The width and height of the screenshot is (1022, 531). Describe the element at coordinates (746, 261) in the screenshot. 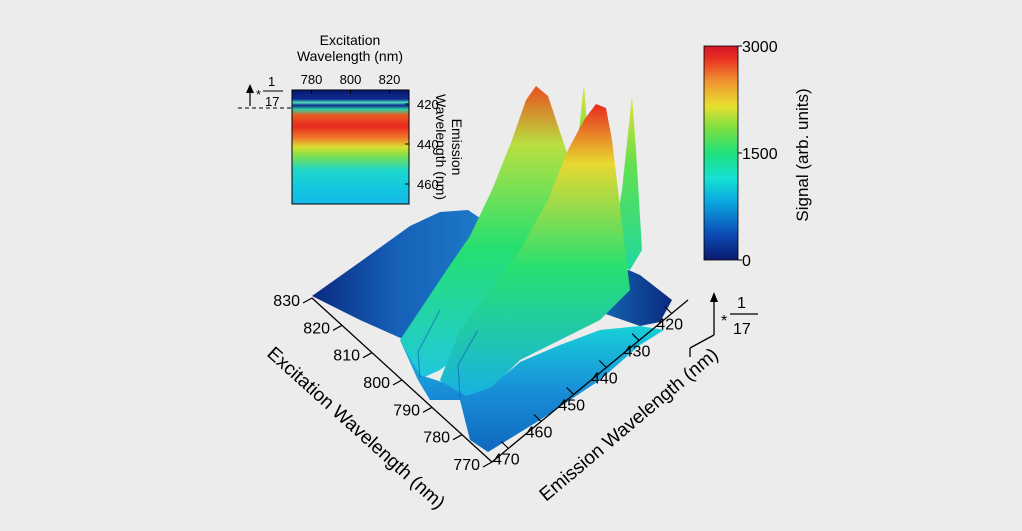

I see `colorbar-tick-label: 0` at that location.